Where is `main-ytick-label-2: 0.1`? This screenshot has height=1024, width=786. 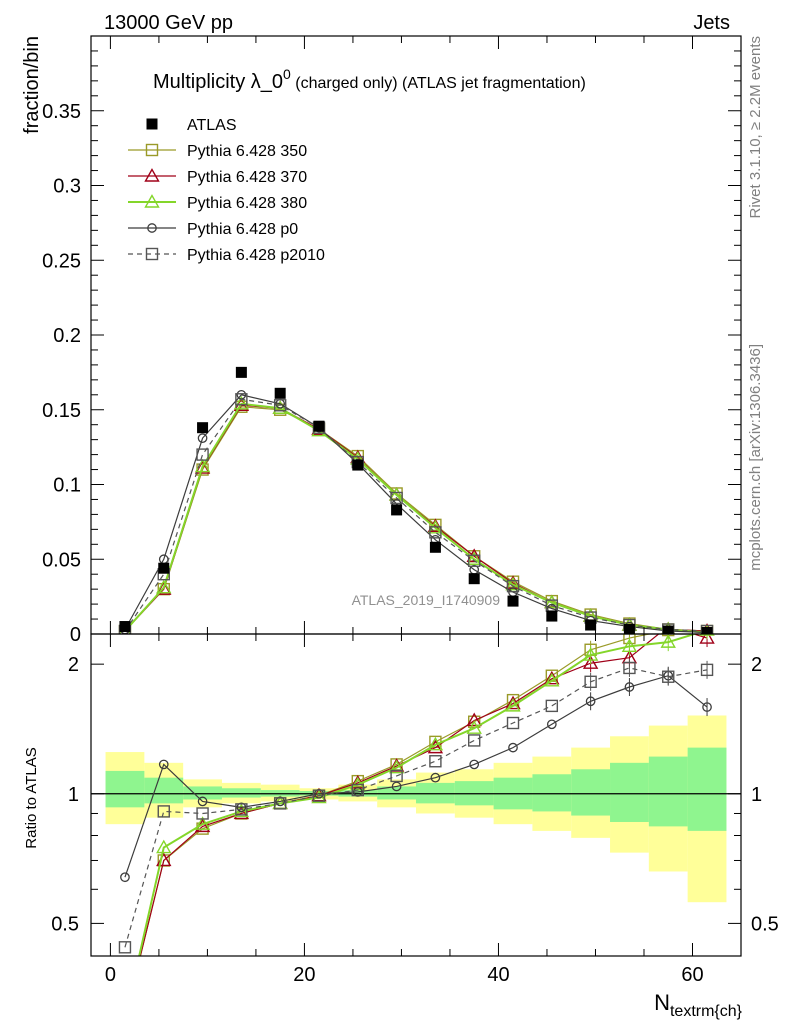
main-ytick-label-2: 0.1 is located at coordinates (67, 486).